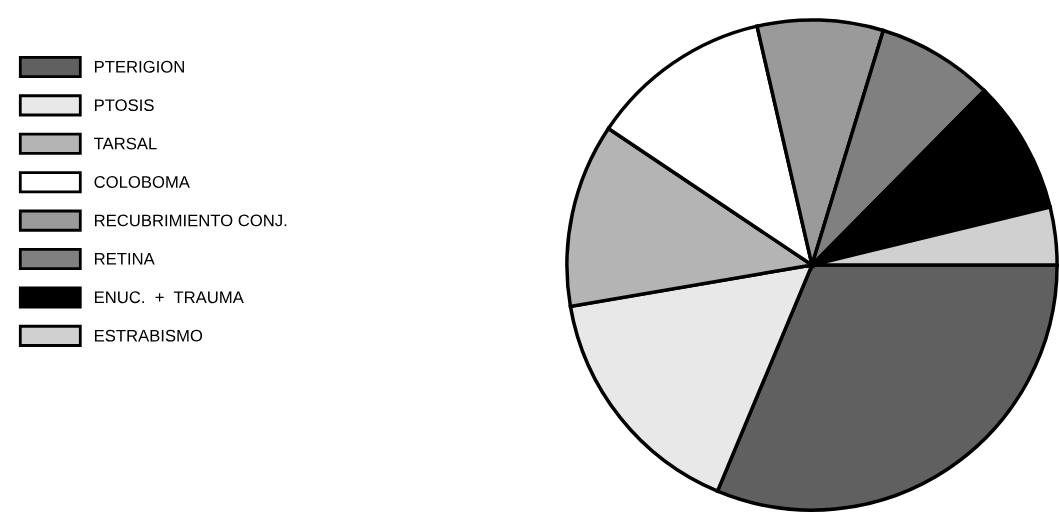 This screenshot has width=1059, height=529. Describe the element at coordinates (149, 335) in the screenshot. I see `legend-label: ESTRABISMO` at that location.